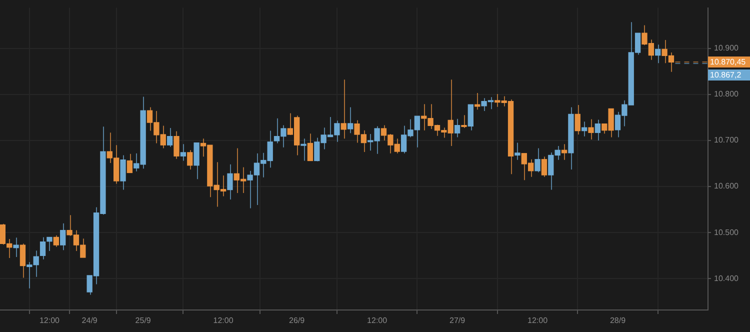  I want to click on x-tick-label: 28/9, so click(618, 321).